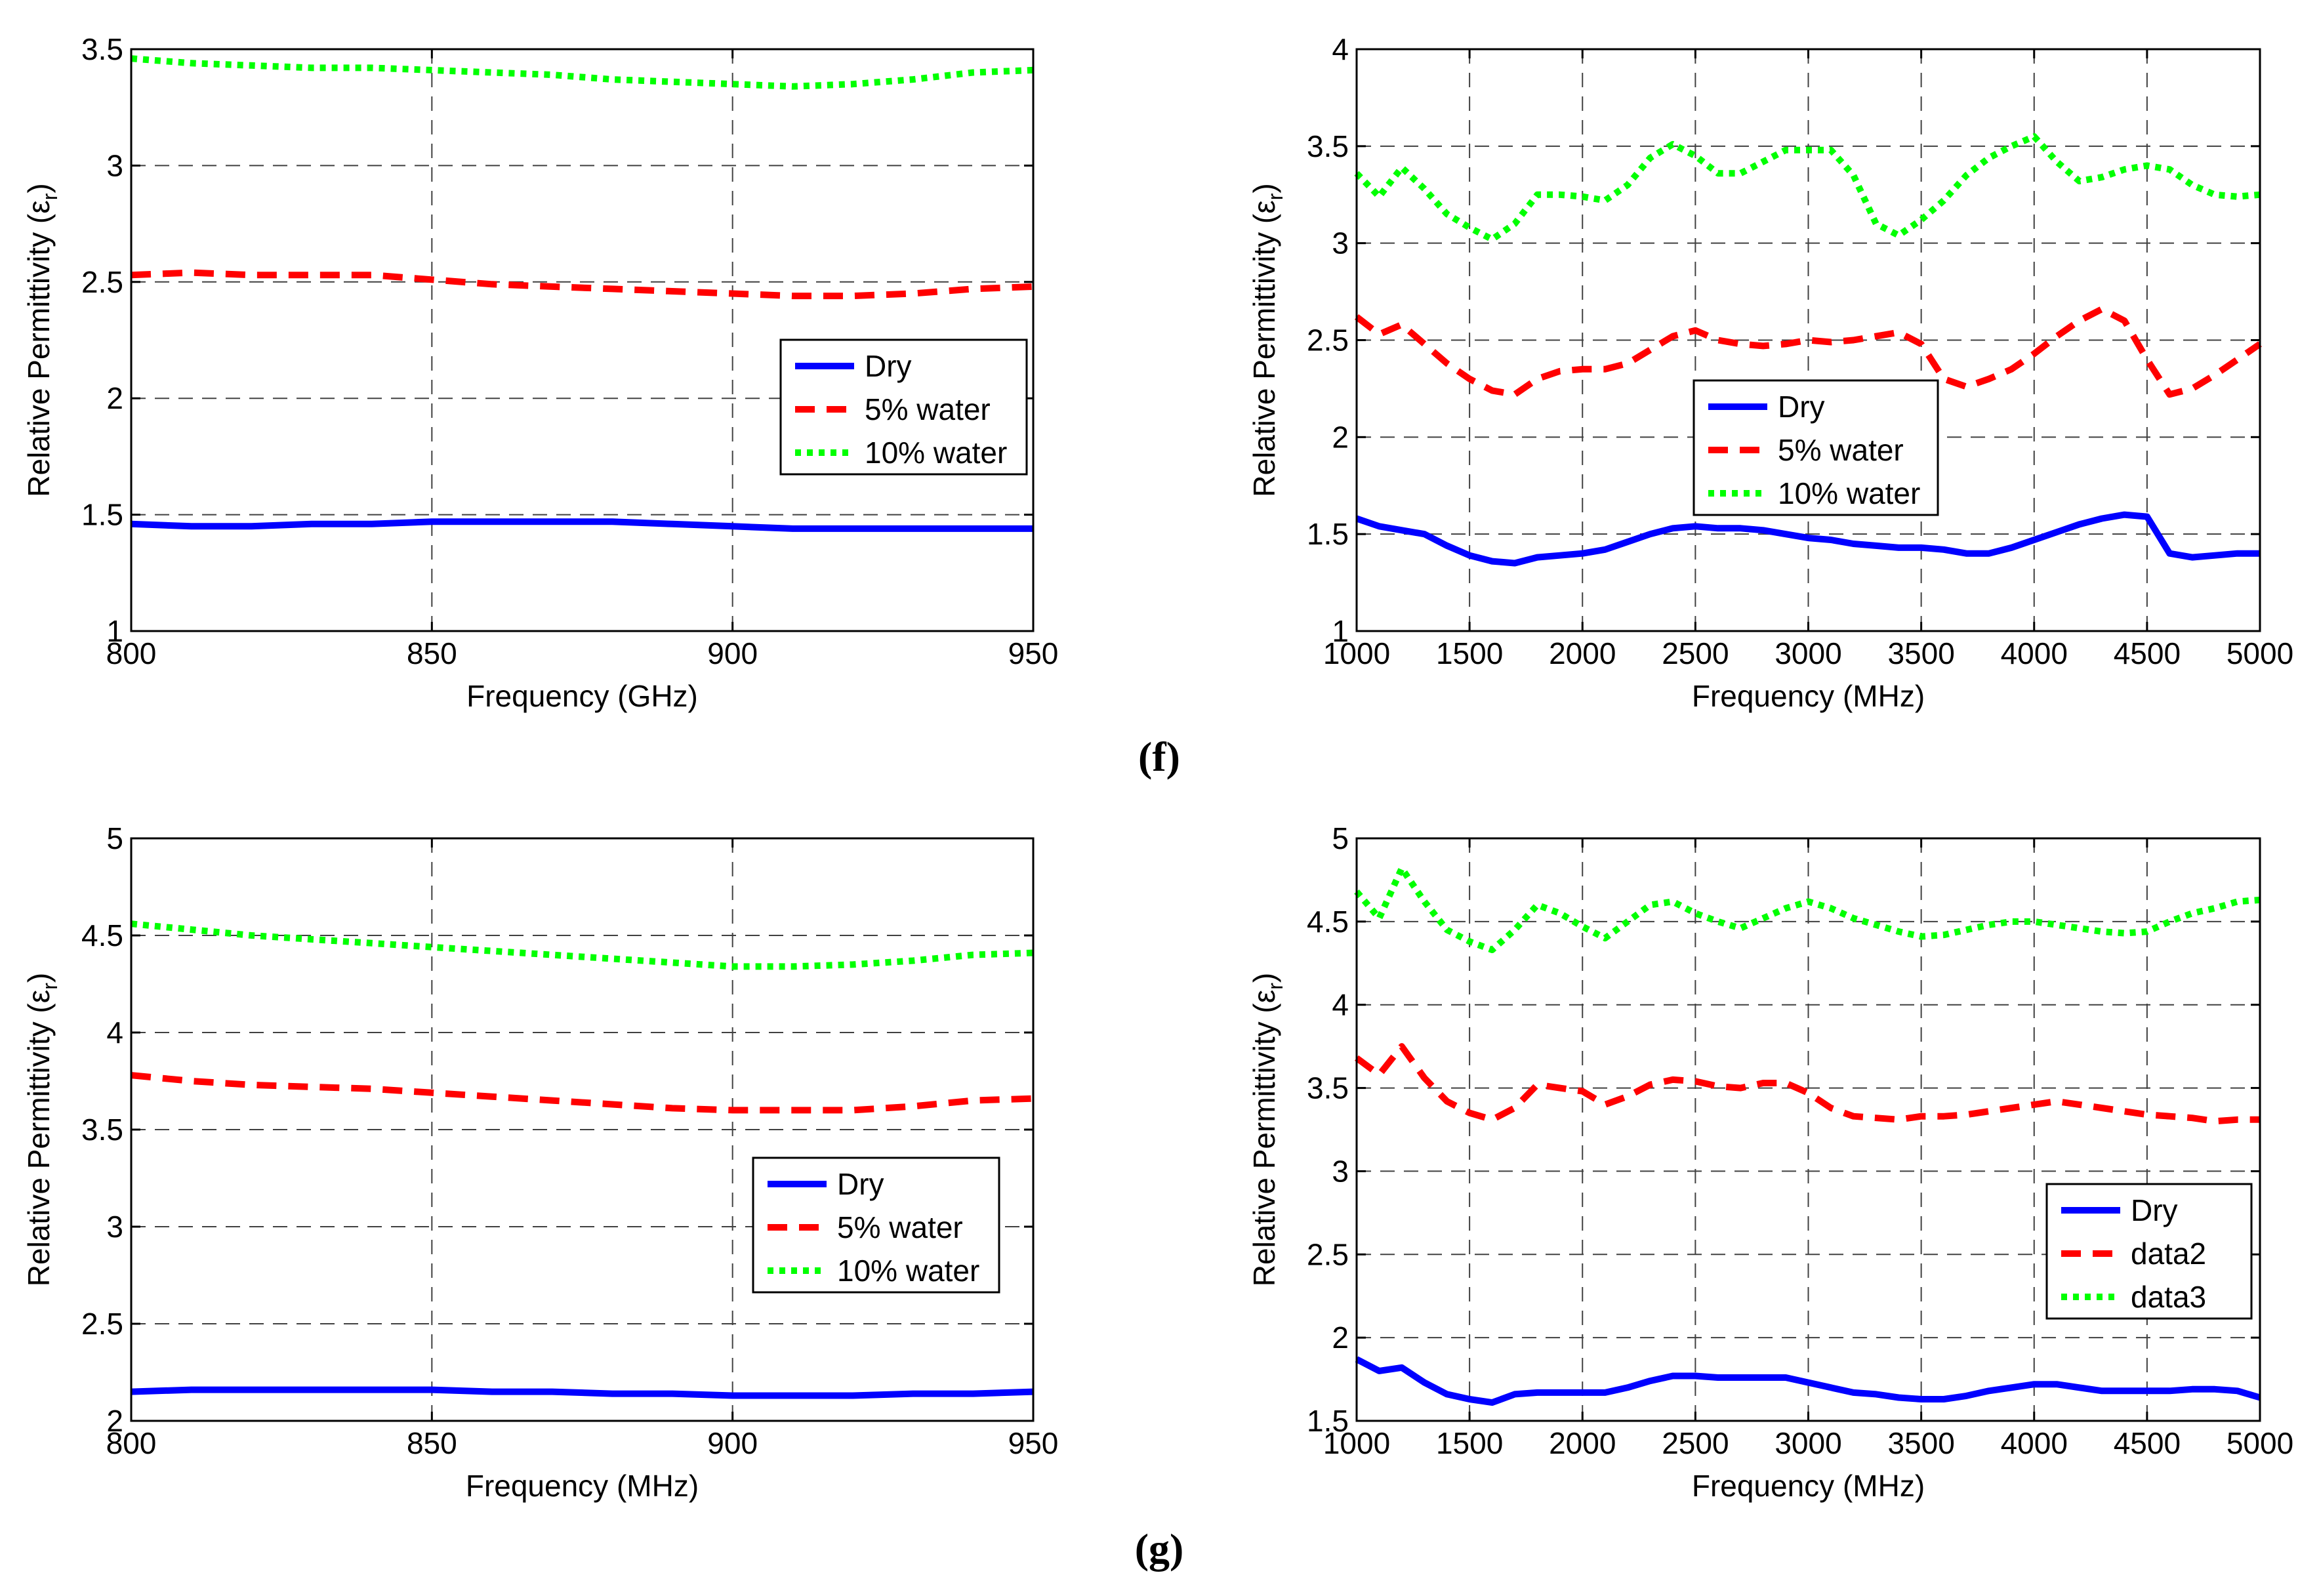 The height and width of the screenshot is (1596, 2319). What do you see at coordinates (1807, 1084) in the screenshot?
I see `series-line-data2` at bounding box center [1807, 1084].